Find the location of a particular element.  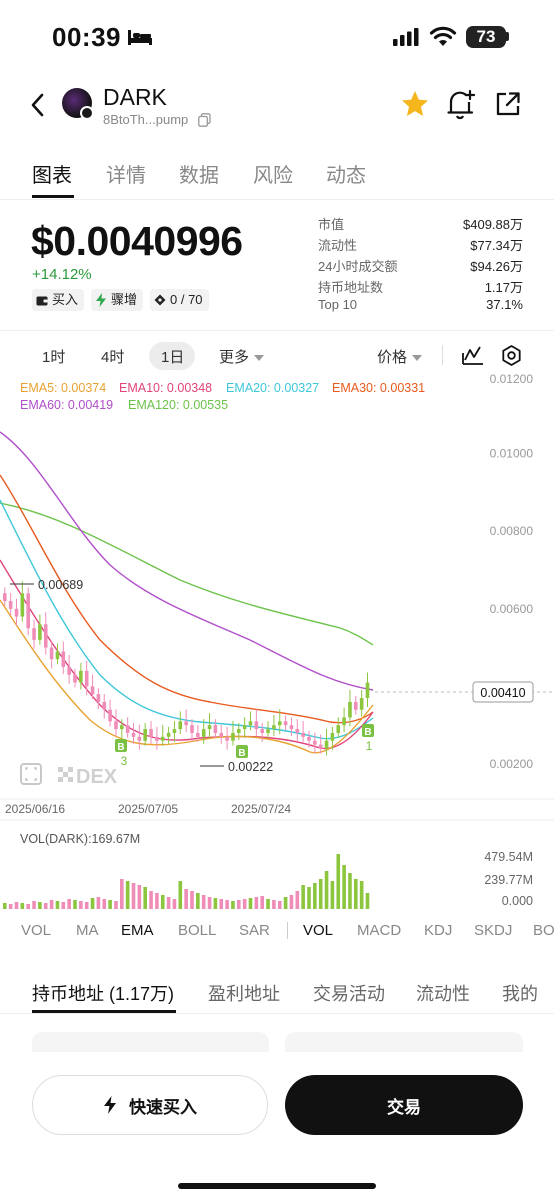

share-external-icon is located at coordinates (508, 104).